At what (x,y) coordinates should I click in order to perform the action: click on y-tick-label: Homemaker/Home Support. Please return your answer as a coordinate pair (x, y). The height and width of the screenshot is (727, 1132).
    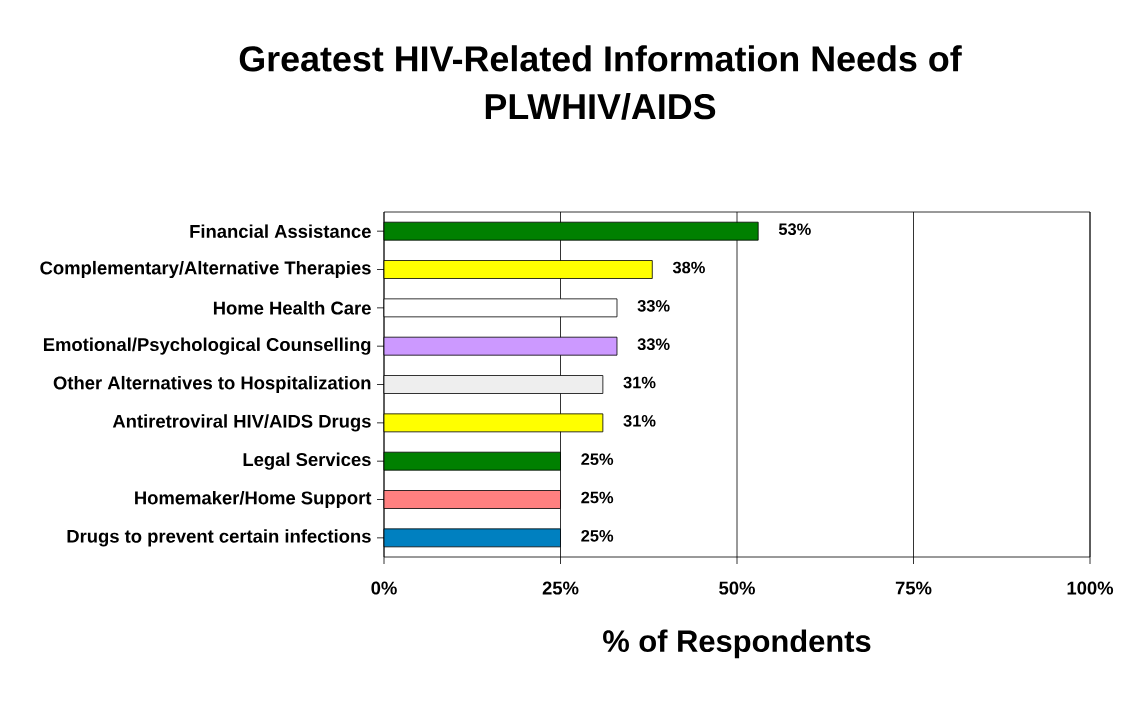
    Looking at the image, I should click on (253, 499).